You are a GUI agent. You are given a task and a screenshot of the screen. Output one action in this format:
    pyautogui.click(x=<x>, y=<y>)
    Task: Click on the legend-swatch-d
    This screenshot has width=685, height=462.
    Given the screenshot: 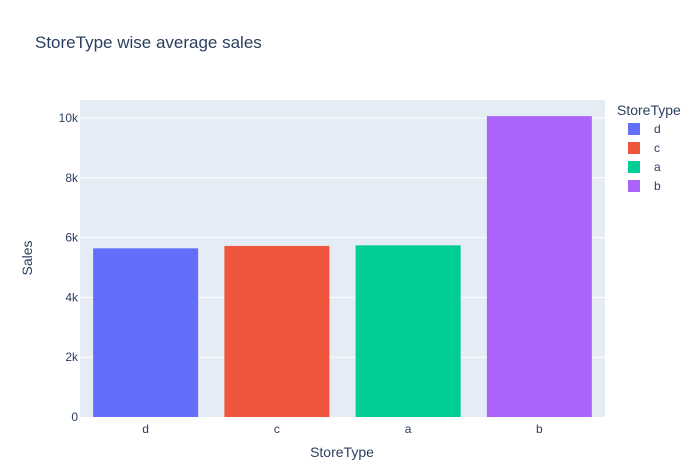 What is the action you would take?
    pyautogui.click(x=634, y=129)
    